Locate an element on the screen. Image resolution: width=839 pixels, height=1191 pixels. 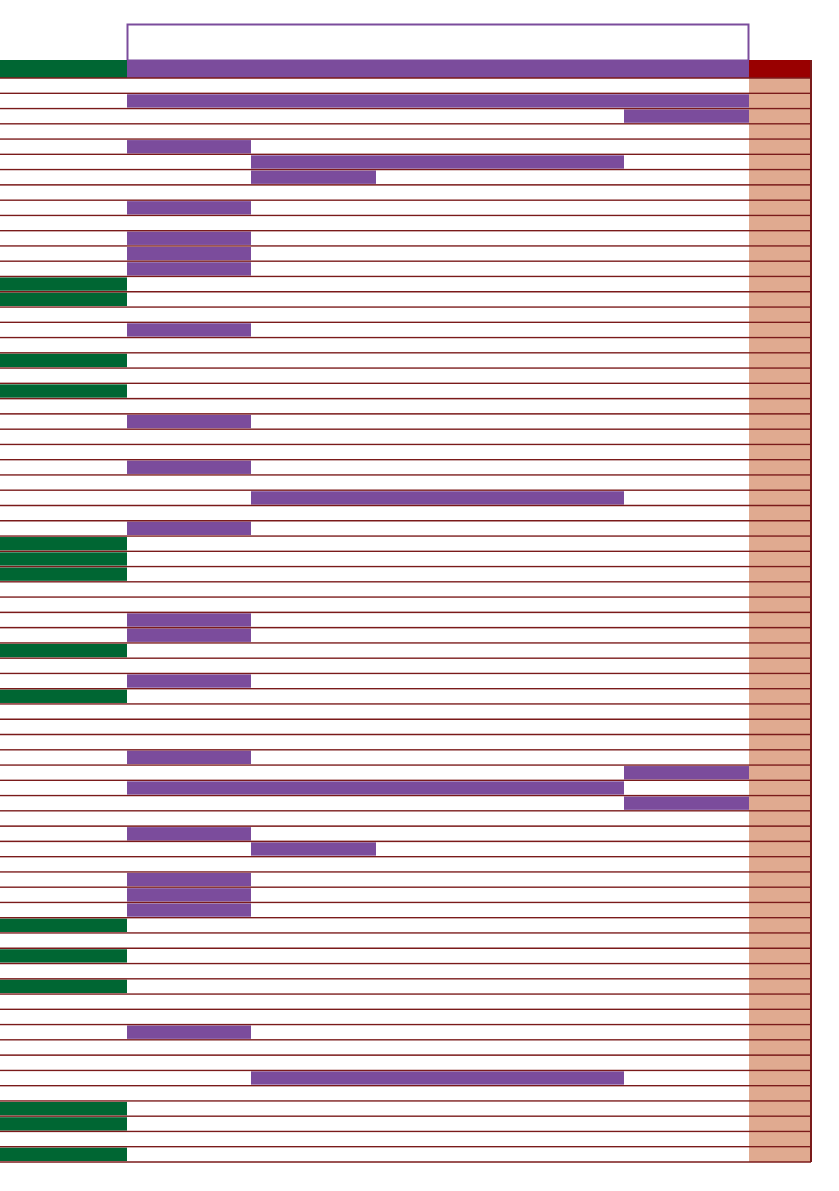
header-outline-box is located at coordinates (438, 42).